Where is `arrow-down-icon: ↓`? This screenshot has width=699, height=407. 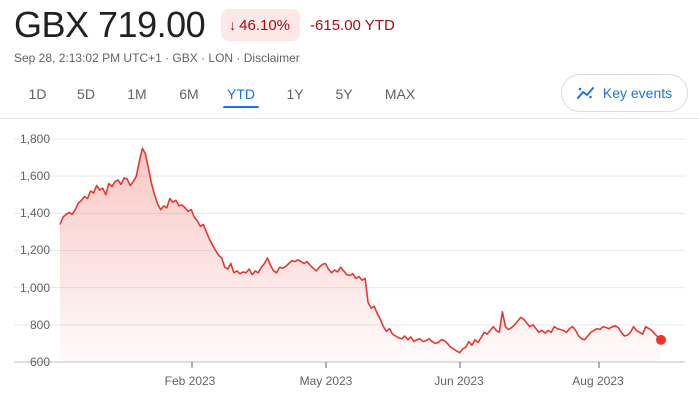 arrow-down-icon: ↓ is located at coordinates (233, 25).